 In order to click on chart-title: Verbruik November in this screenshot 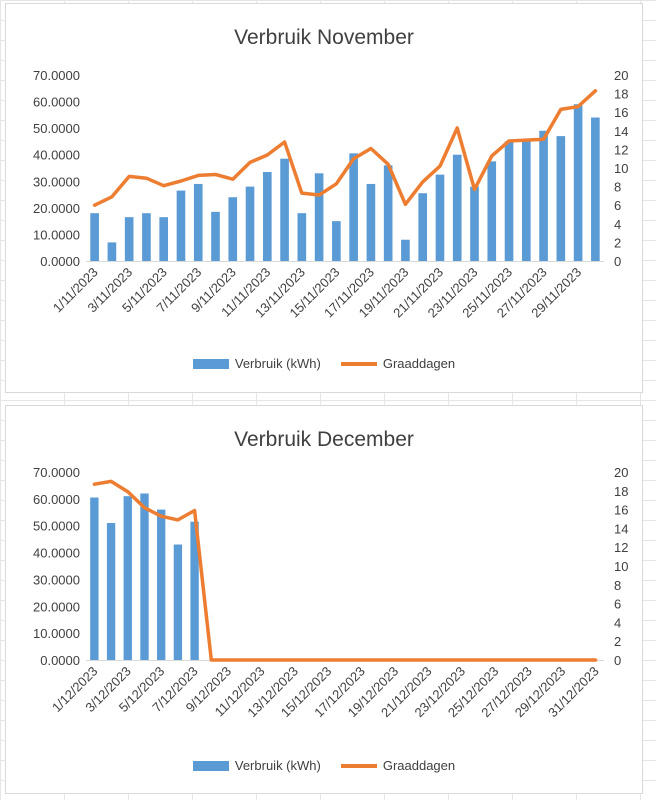, I will do `click(324, 37)`.